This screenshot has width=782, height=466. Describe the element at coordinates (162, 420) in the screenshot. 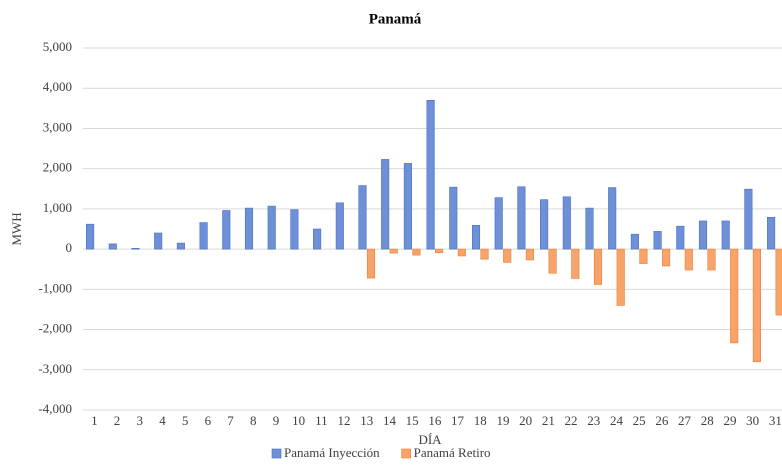

I see `x-tick-label: 4` at that location.